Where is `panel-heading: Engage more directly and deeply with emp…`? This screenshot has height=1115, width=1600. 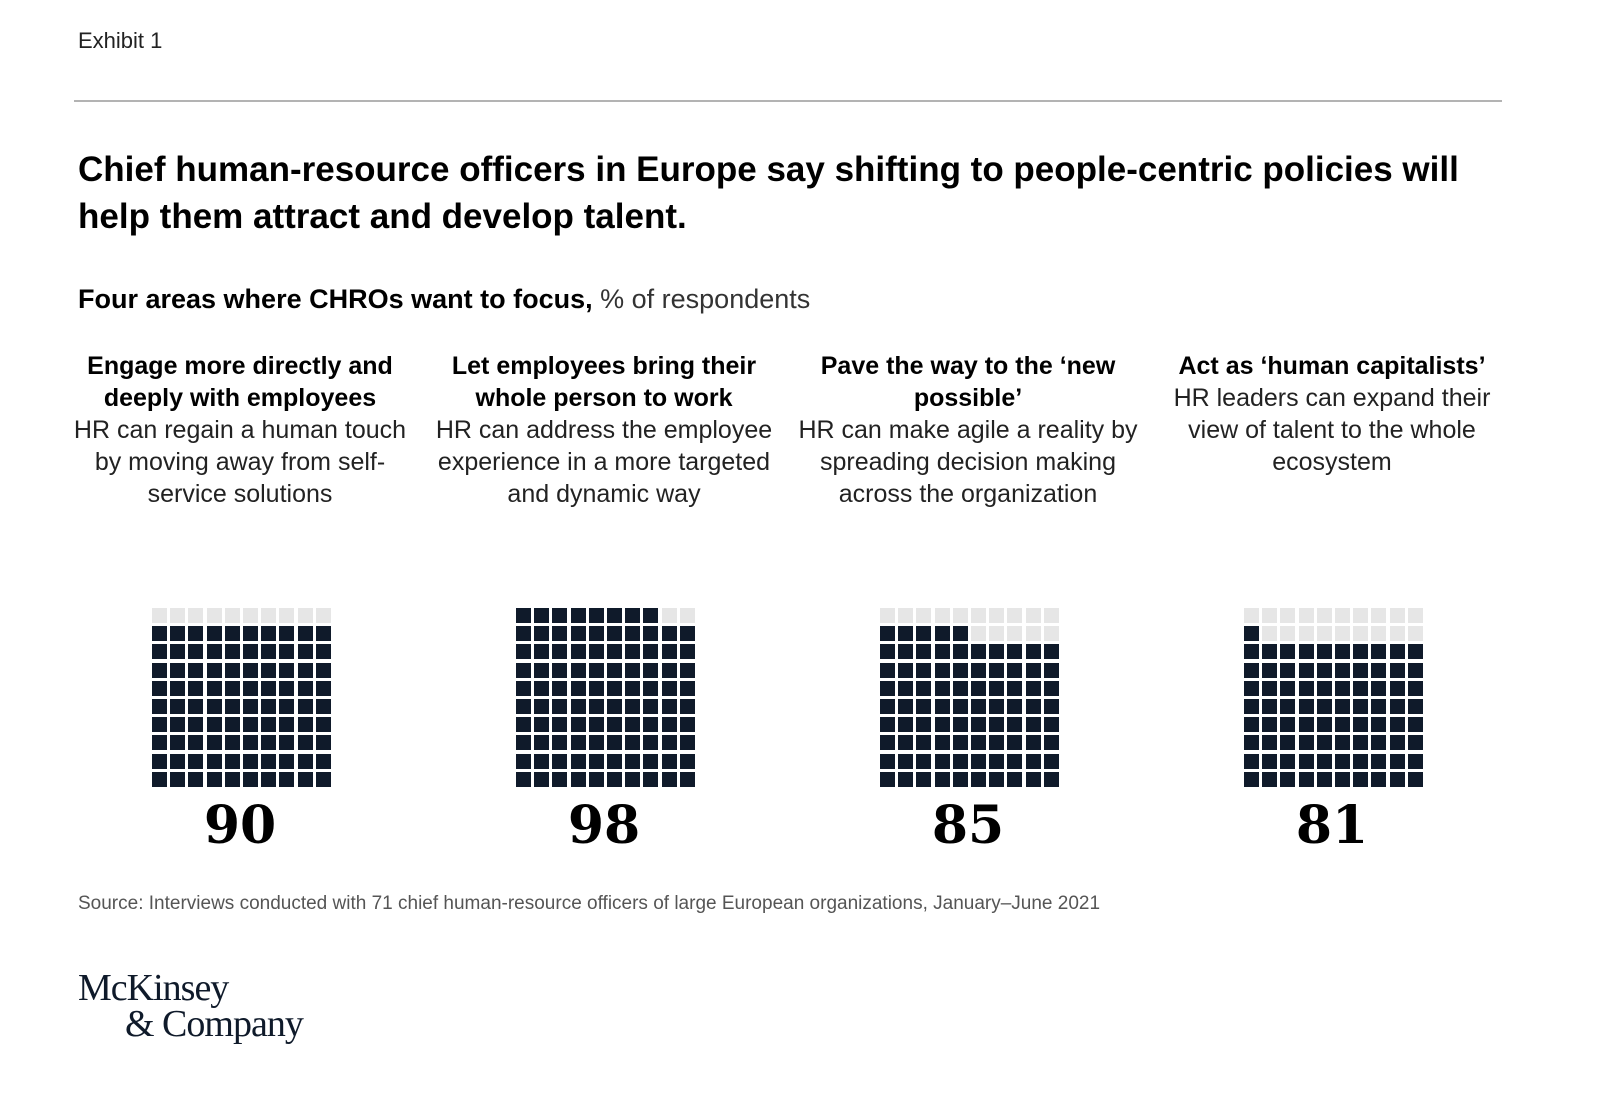 panel-heading: Engage more directly and deeply with emp… is located at coordinates (240, 382).